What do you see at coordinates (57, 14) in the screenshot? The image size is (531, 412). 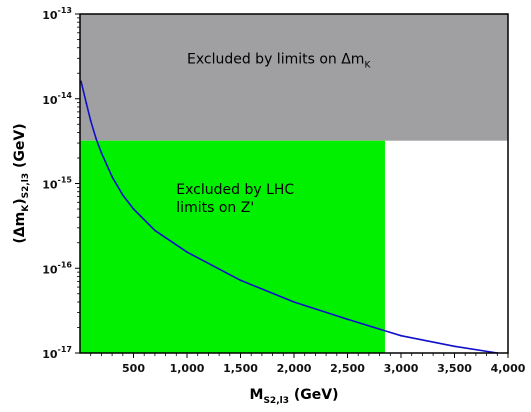 I see `y-tick-label: 10-13` at bounding box center [57, 14].